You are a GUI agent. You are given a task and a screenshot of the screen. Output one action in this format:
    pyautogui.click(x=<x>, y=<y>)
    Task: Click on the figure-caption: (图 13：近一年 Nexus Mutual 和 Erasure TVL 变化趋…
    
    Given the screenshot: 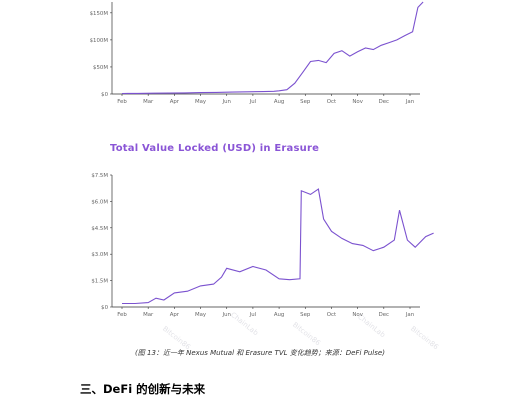 What is the action you would take?
    pyautogui.click(x=260, y=353)
    